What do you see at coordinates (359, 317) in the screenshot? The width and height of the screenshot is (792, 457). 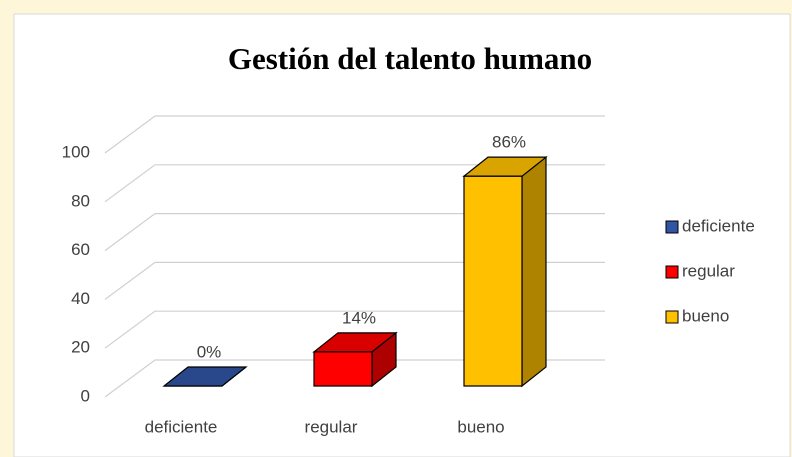 I see `value-label: 14%` at bounding box center [359, 317].